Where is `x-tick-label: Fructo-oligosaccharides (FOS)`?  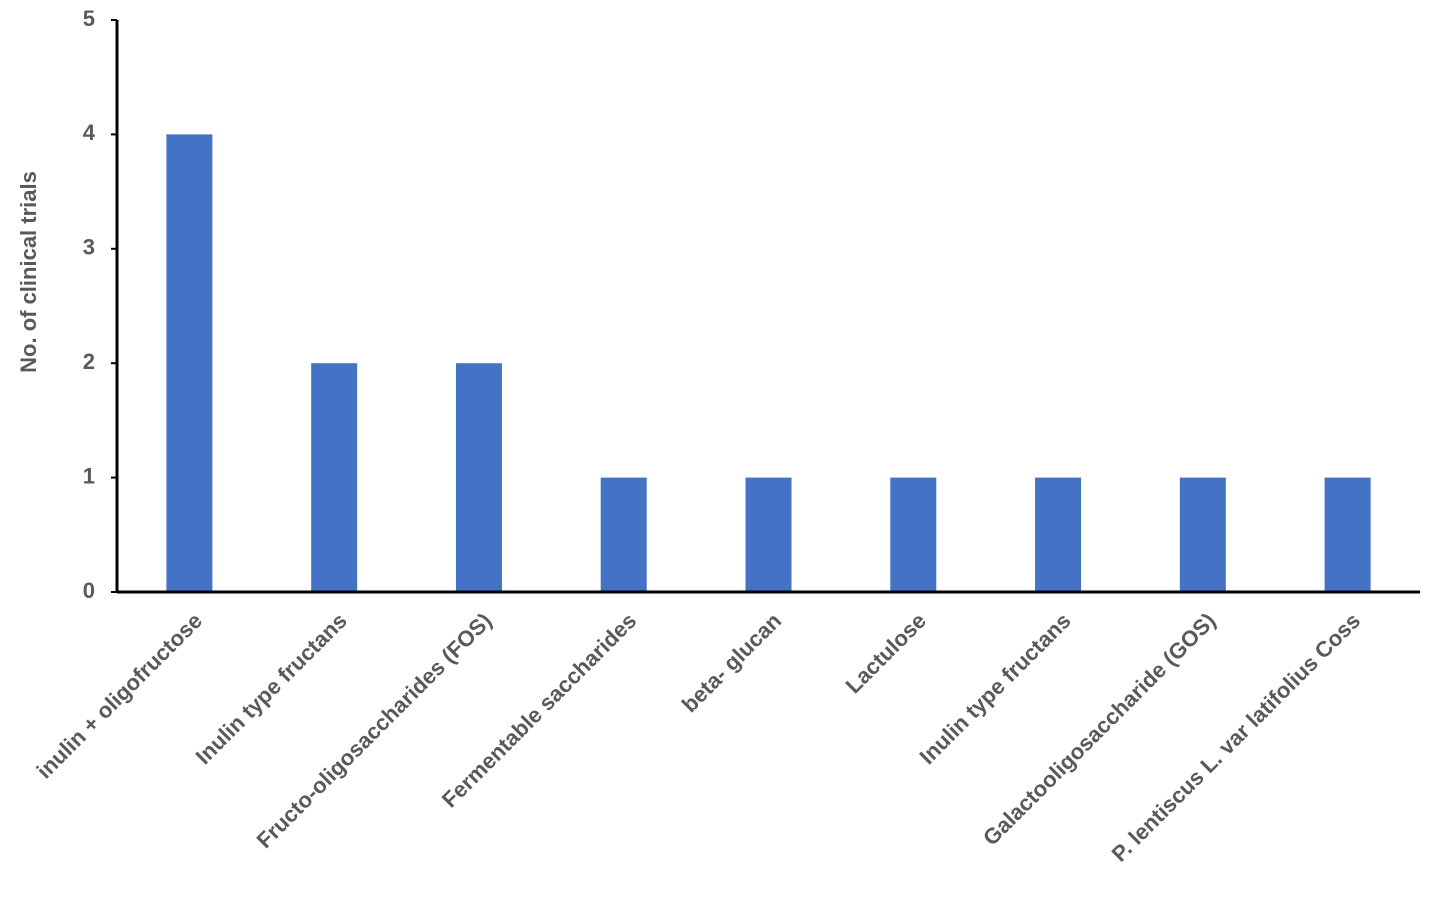
x-tick-label: Fructo-oligosaccharides (FOS) is located at coordinates (374, 730).